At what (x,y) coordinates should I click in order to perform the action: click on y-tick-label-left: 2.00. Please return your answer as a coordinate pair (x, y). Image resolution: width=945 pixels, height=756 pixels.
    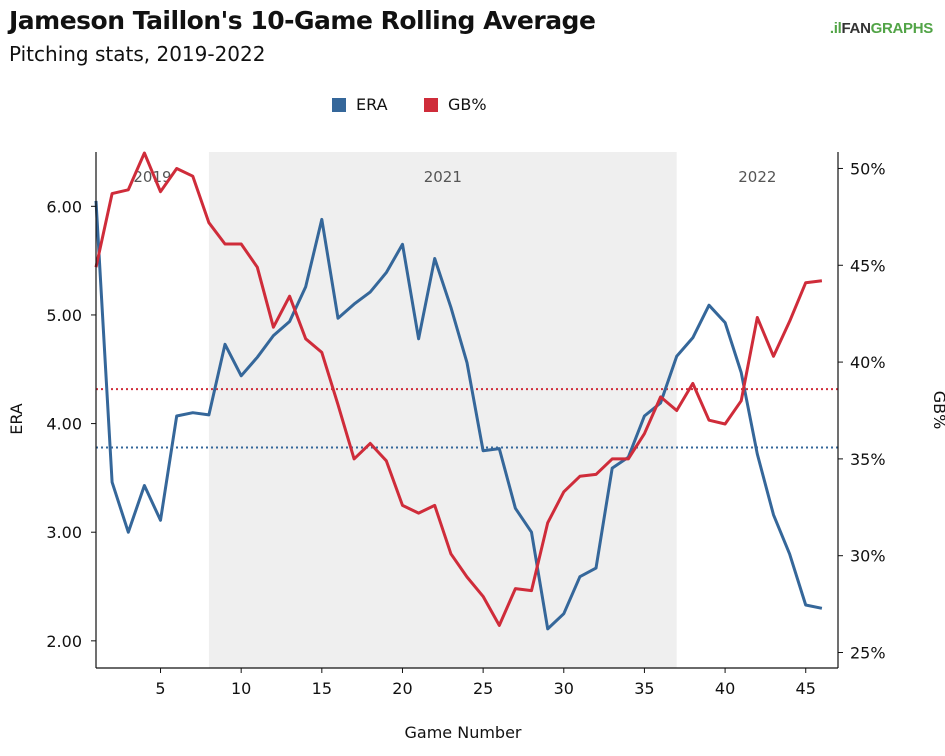
    Looking at the image, I should click on (64, 641).